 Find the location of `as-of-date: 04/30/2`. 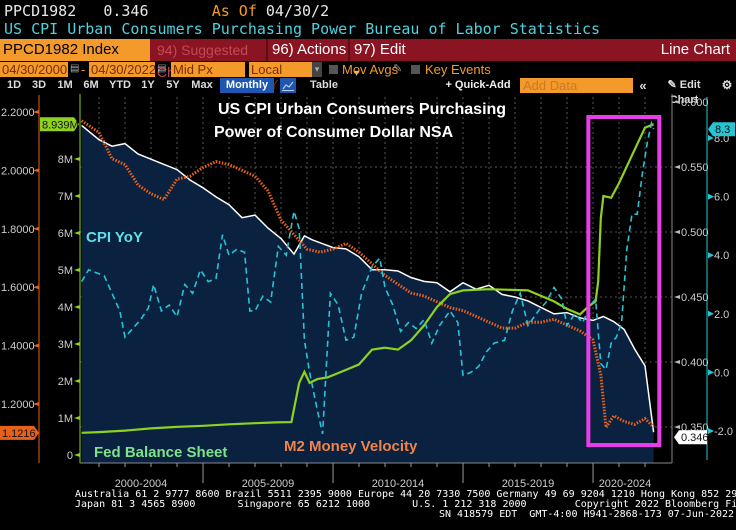

as-of-date: 04/30/2 is located at coordinates (297, 11).